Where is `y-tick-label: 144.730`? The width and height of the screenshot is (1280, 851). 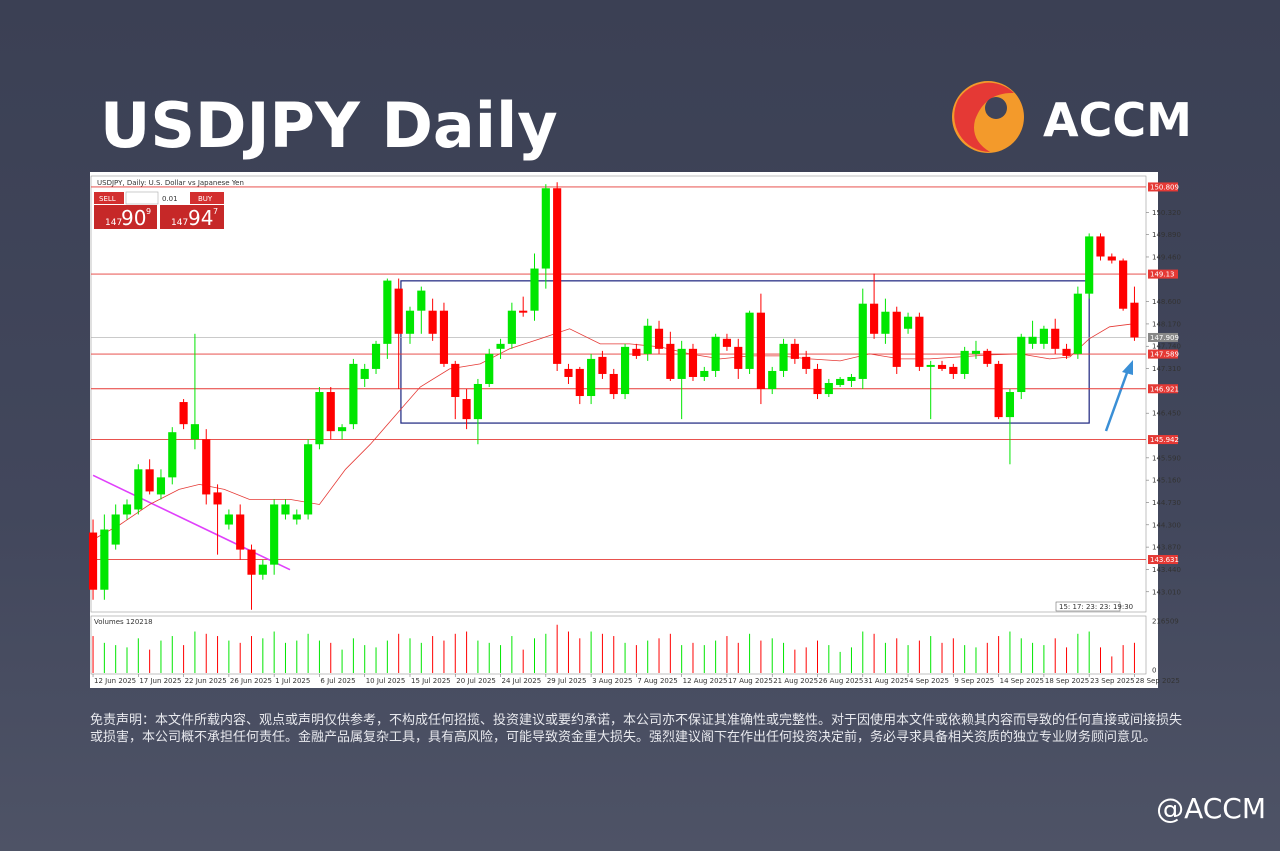
y-tick-label: 144.730 is located at coordinates (1166, 503).